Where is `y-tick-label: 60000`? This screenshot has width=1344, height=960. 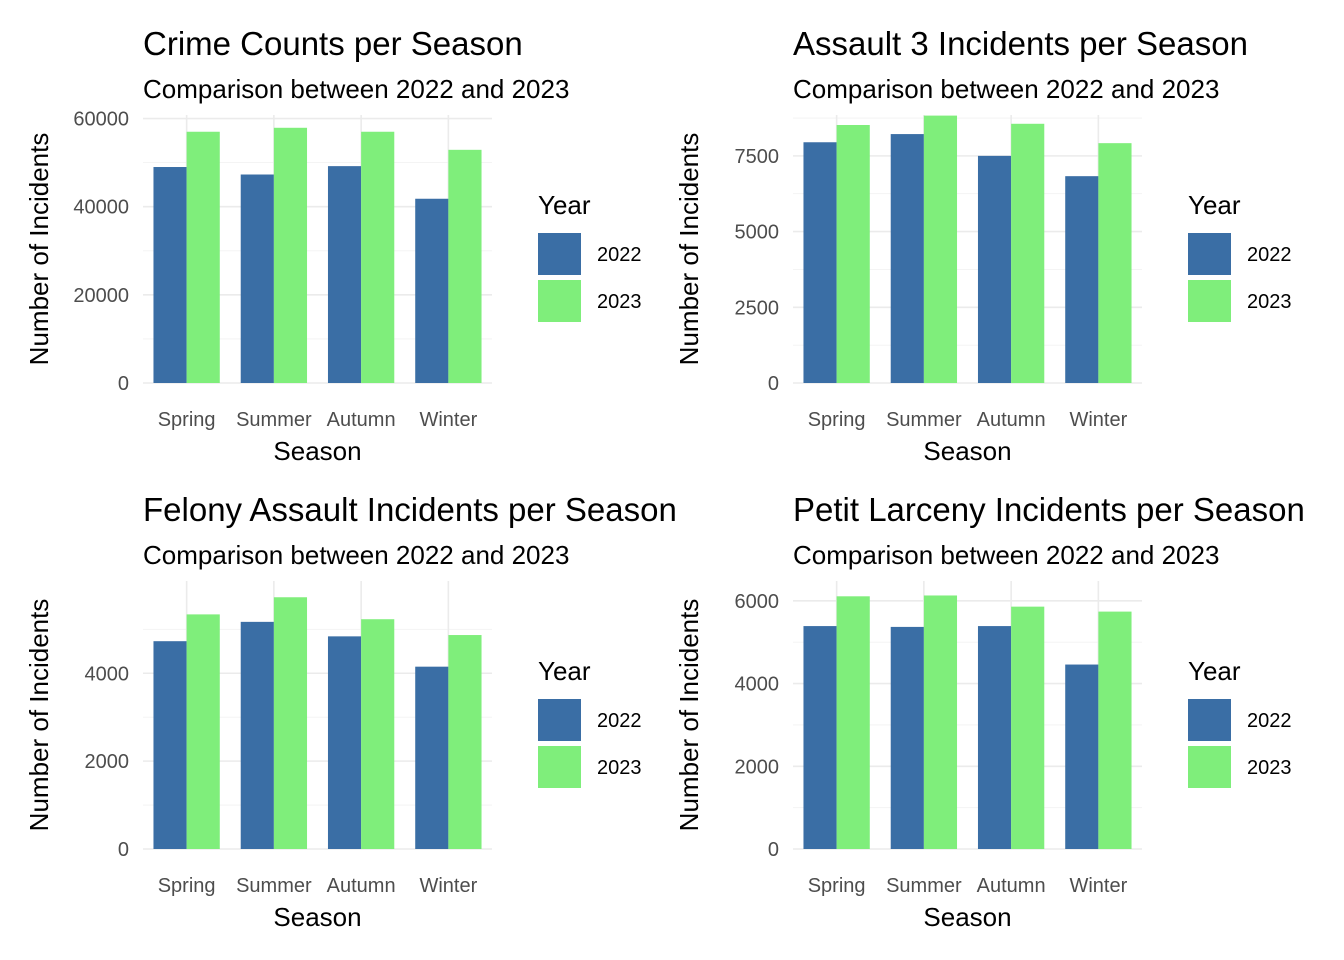
y-tick-label: 60000 is located at coordinates (101, 120).